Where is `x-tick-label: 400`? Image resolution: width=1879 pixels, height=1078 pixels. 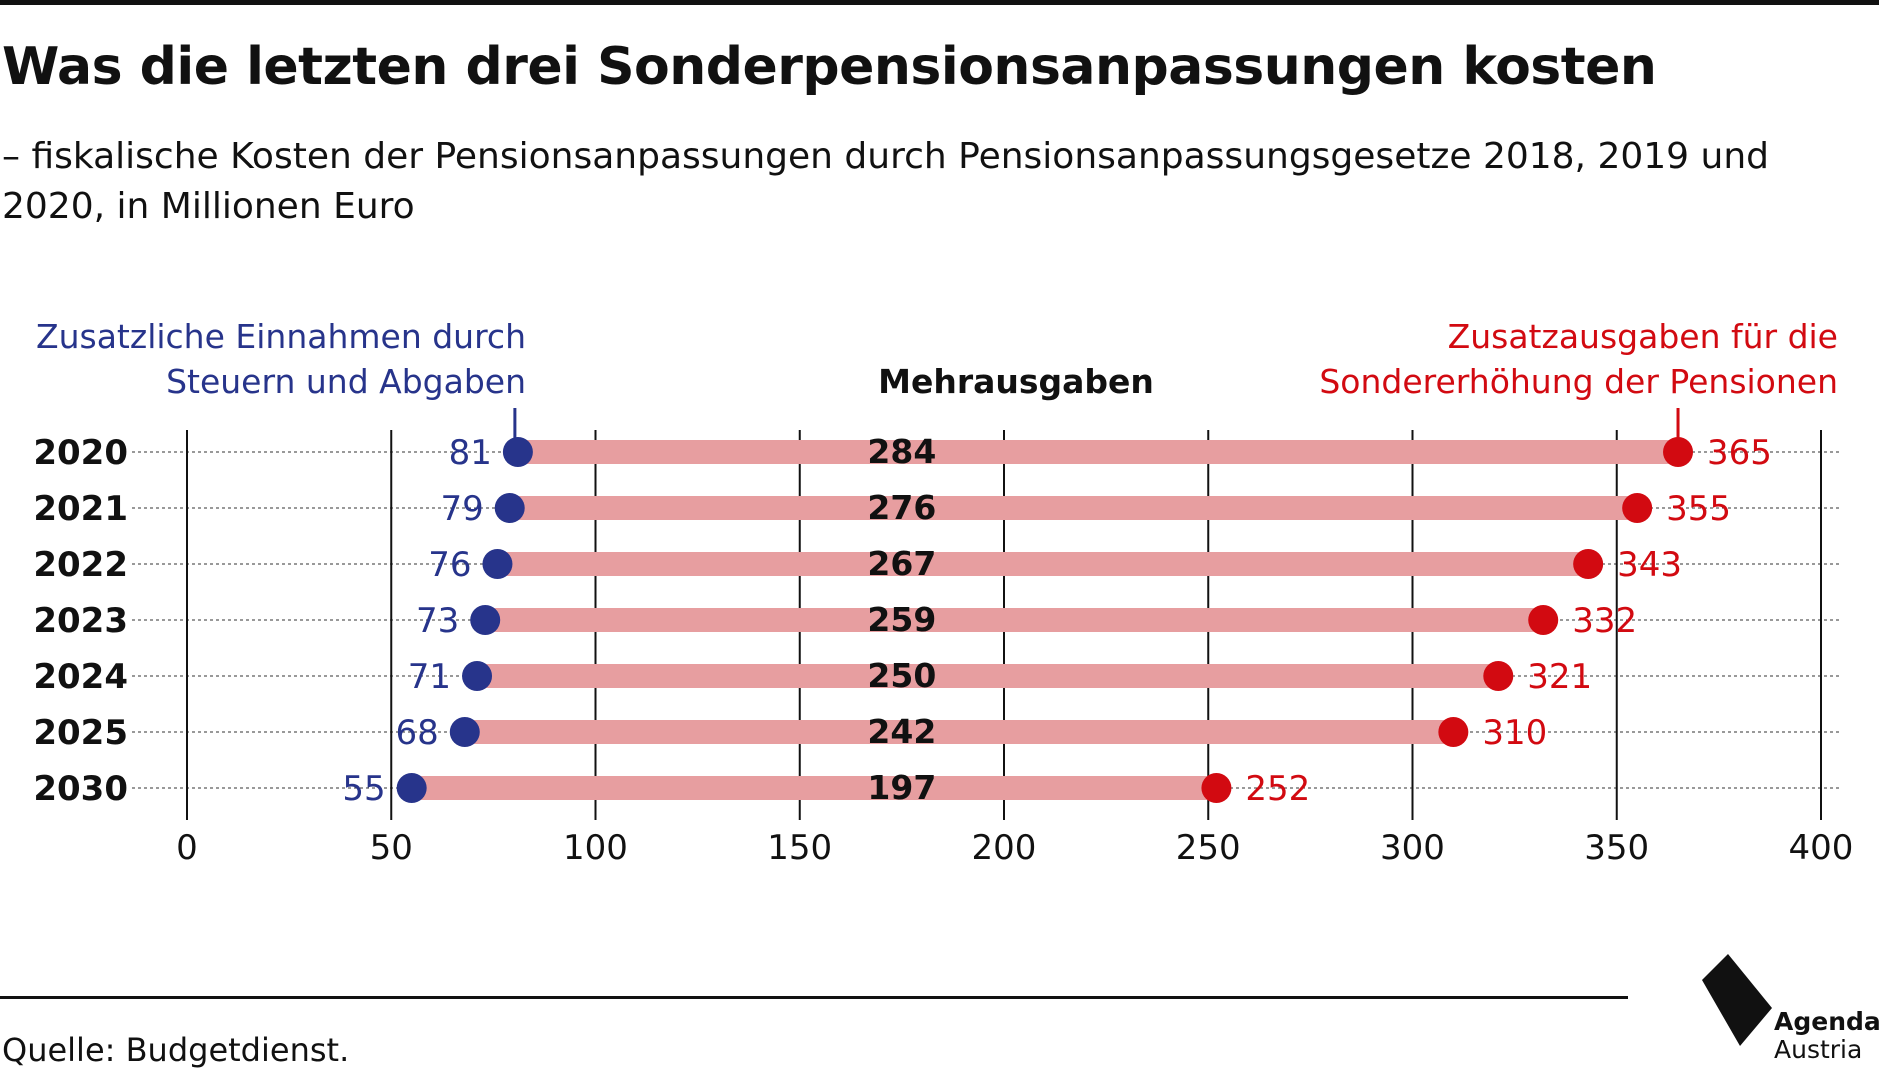
x-tick-label: 400 is located at coordinates (1821, 848).